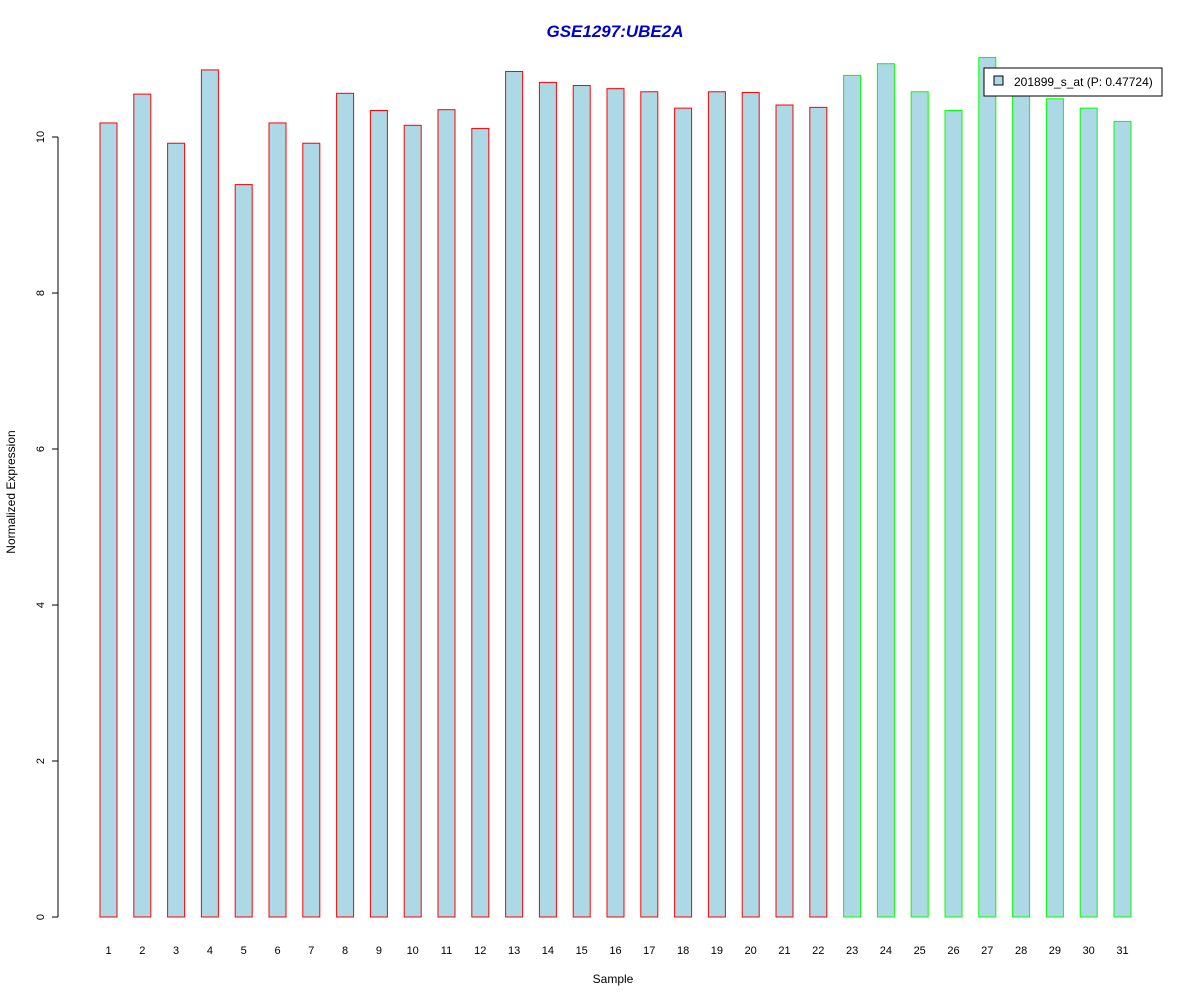 The width and height of the screenshot is (1200, 1000). Describe the element at coordinates (47, 525) in the screenshot. I see `y-axis: 0 2 4 6 8 10` at that location.